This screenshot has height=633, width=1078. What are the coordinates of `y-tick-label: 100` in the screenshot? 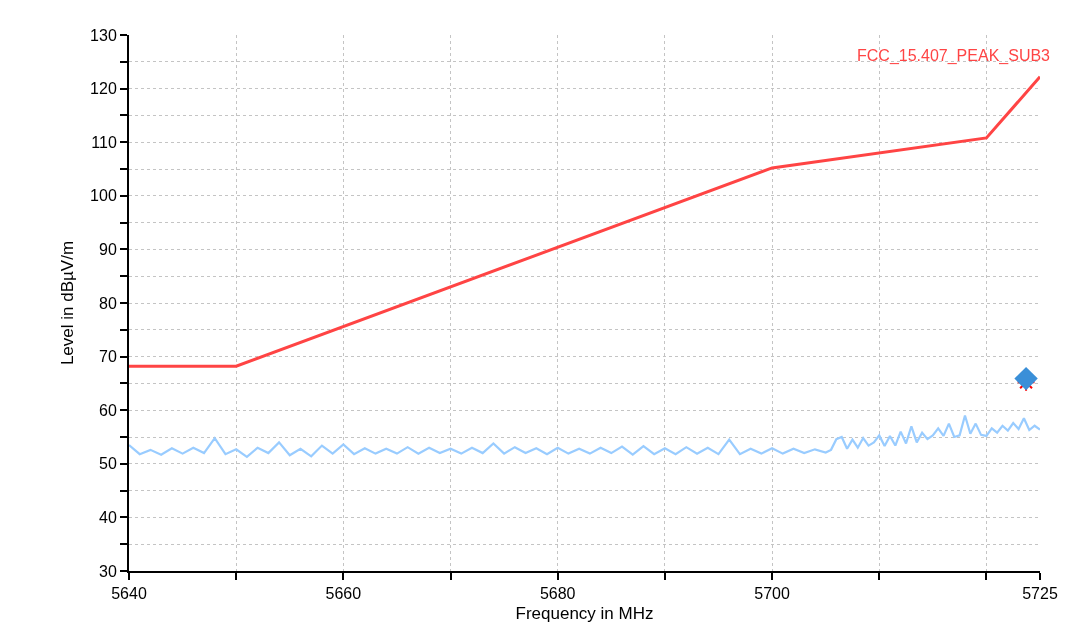 It's located at (103, 196).